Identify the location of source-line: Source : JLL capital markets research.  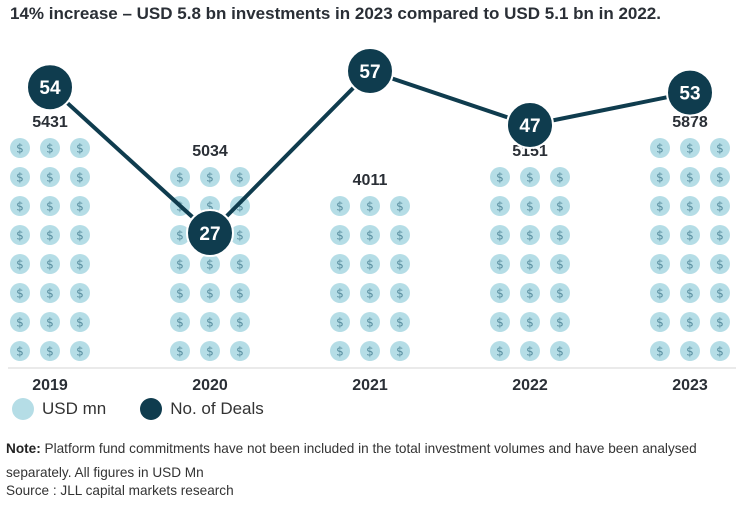
(120, 490).